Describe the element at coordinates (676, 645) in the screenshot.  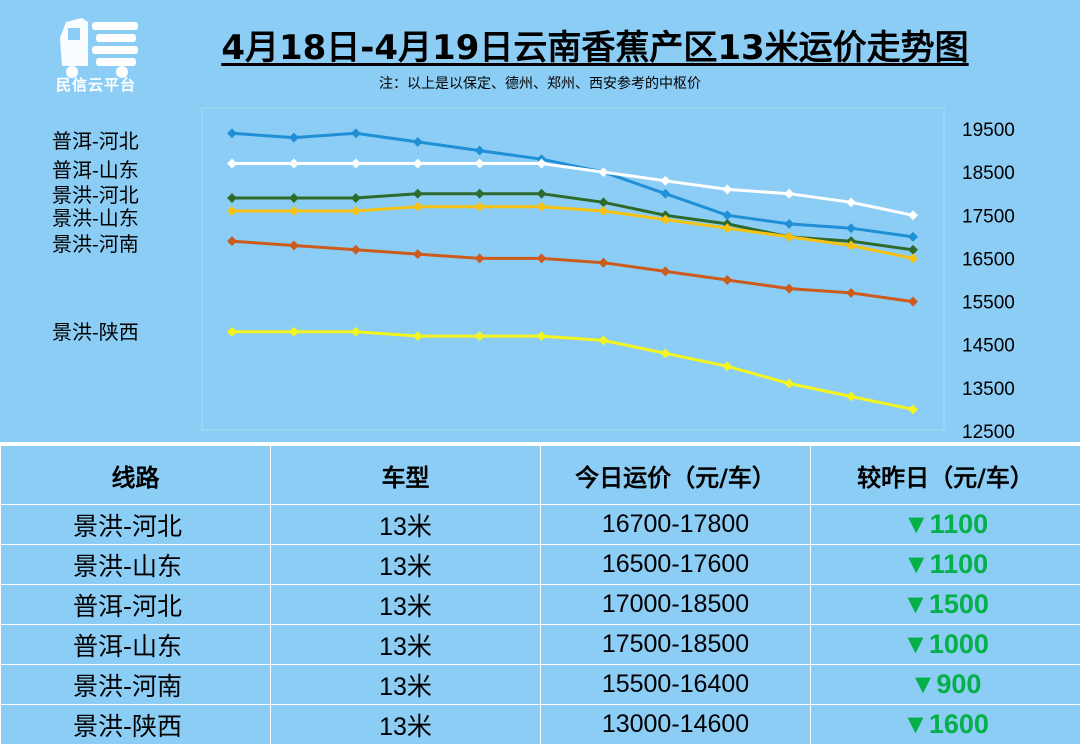
I see `cell-price: 17500-18500` at that location.